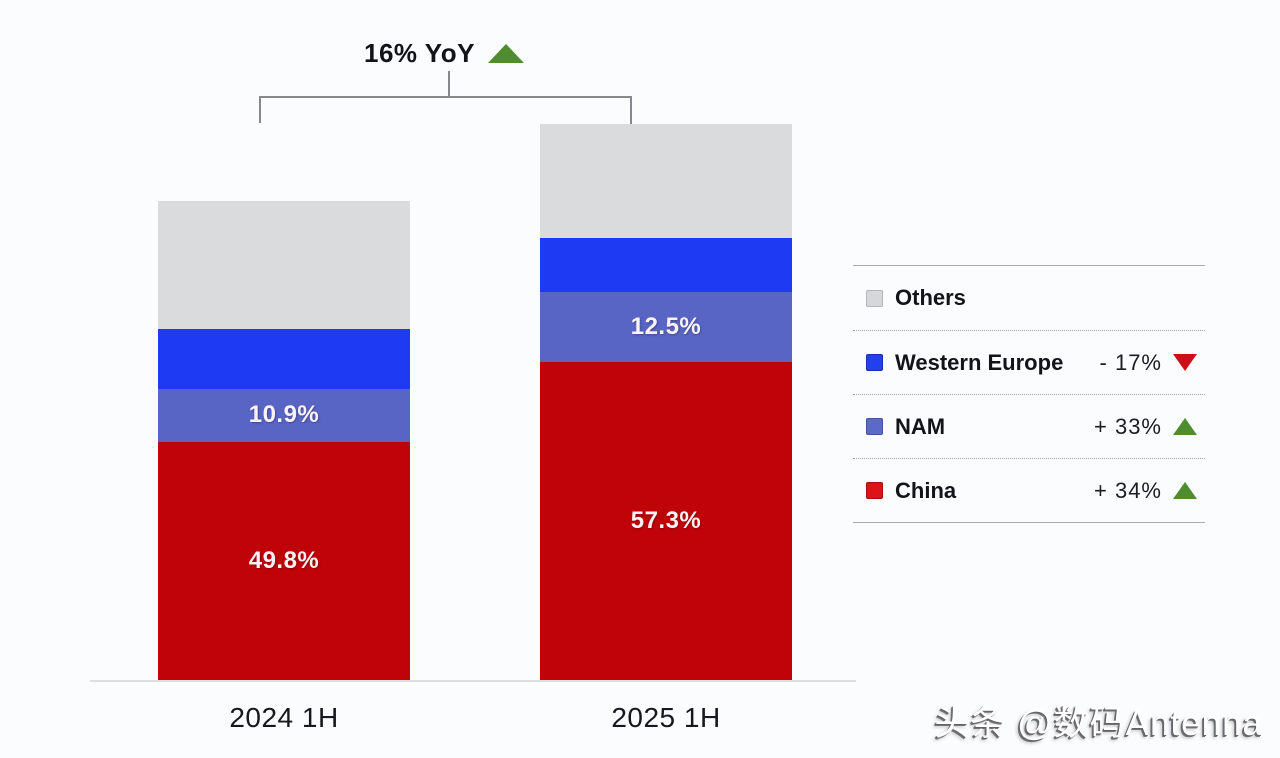 The image size is (1280, 758). What do you see at coordinates (926, 490) in the screenshot?
I see `legend-label: China` at bounding box center [926, 490].